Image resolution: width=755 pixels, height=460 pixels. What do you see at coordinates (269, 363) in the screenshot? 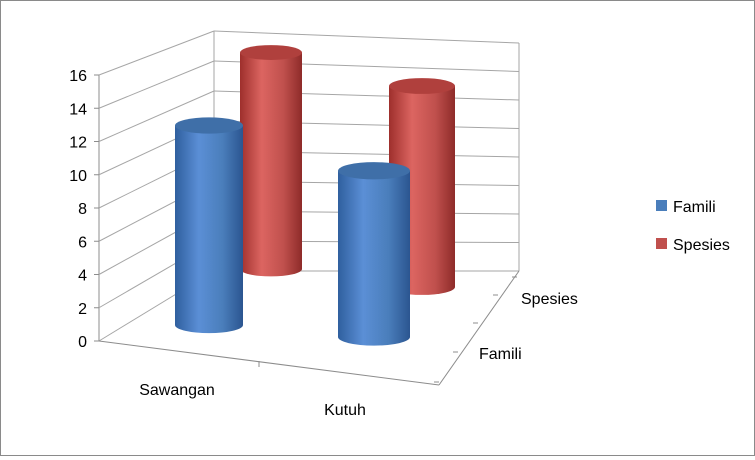
I see `x-axis-line` at bounding box center [269, 363].